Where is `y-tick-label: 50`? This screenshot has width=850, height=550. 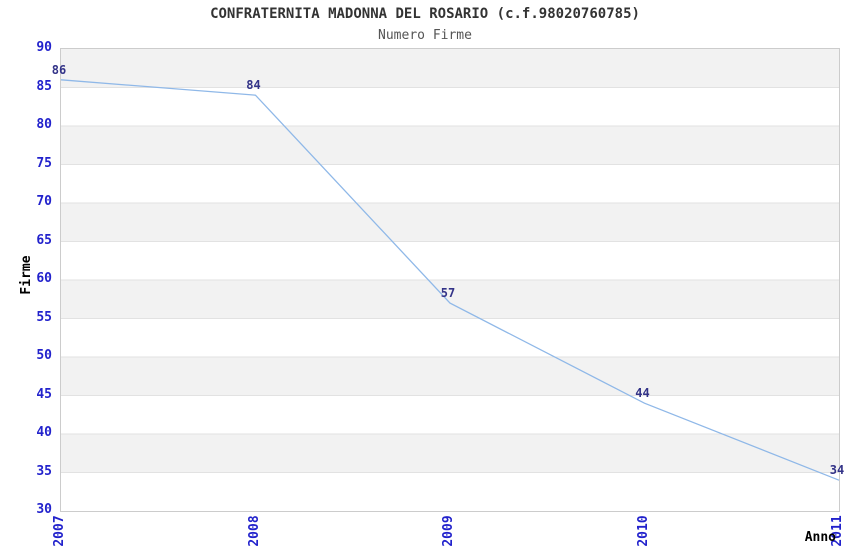 y-tick-label: 50 is located at coordinates (44, 355).